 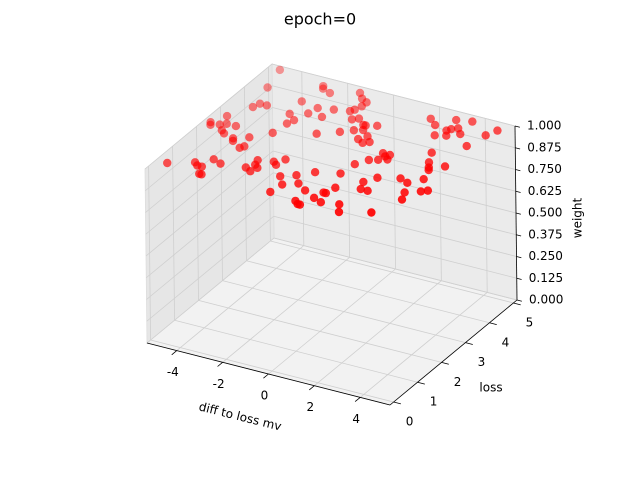 I want to click on x-tick-label: 0, so click(x=265, y=396).